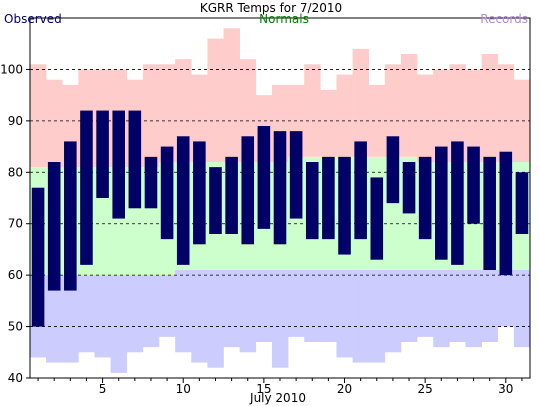  I want to click on x-tick-label: 15, so click(263, 389).